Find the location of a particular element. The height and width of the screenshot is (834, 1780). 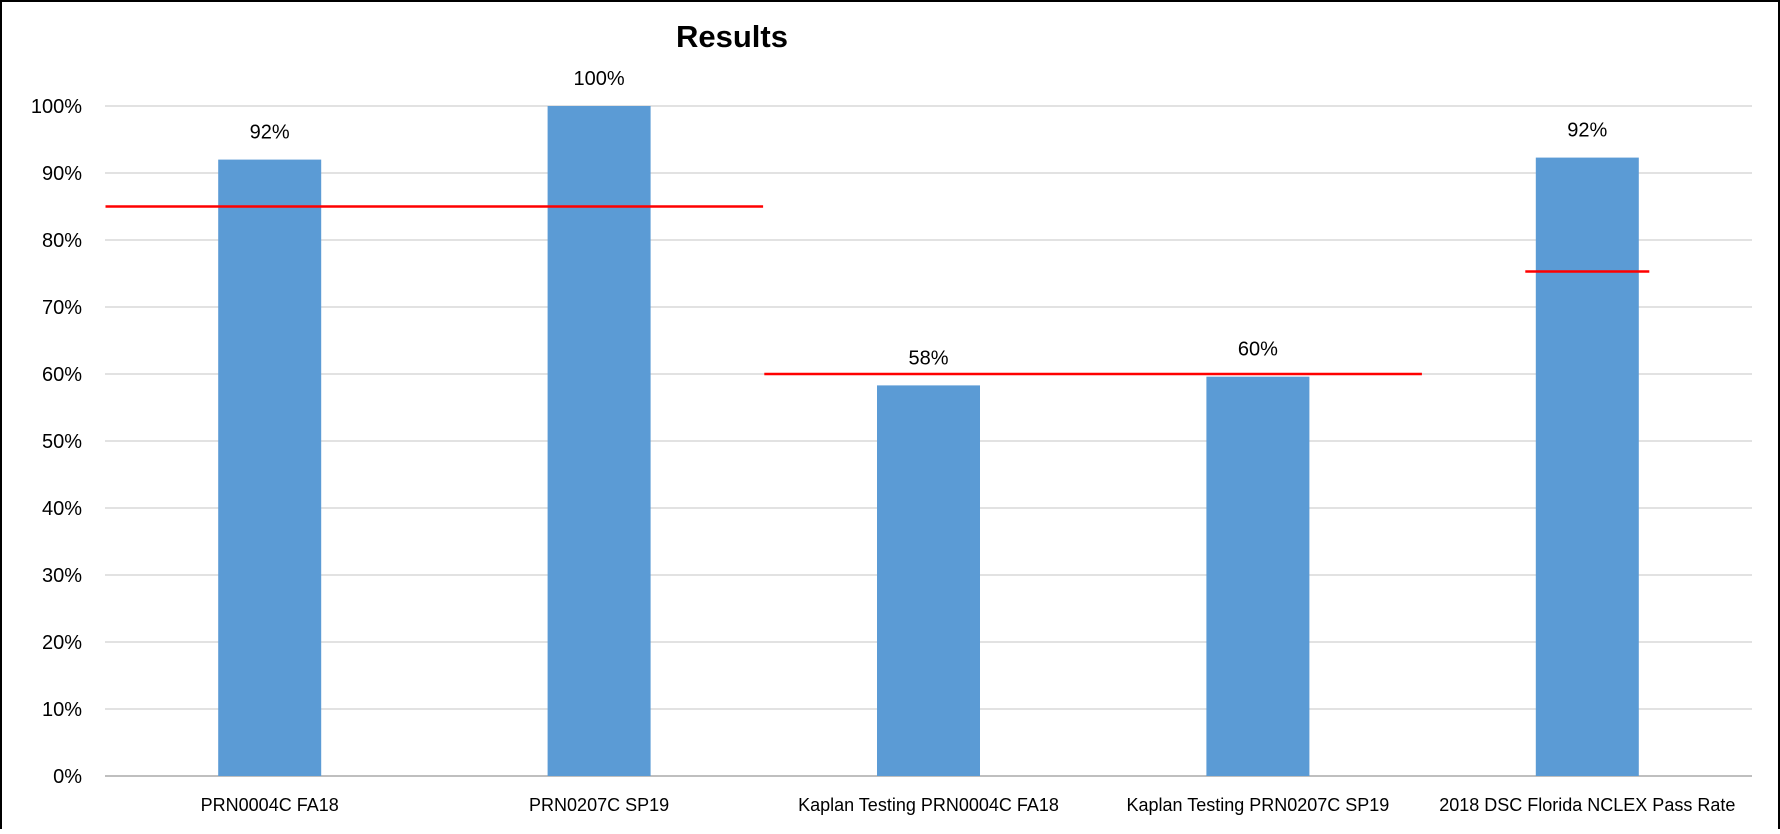

y-tick-label: 20% is located at coordinates (62, 643).